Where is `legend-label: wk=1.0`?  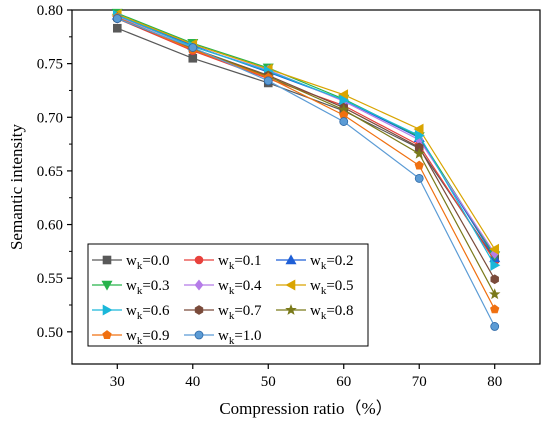 legend-label: wk=1.0 is located at coordinates (240, 337).